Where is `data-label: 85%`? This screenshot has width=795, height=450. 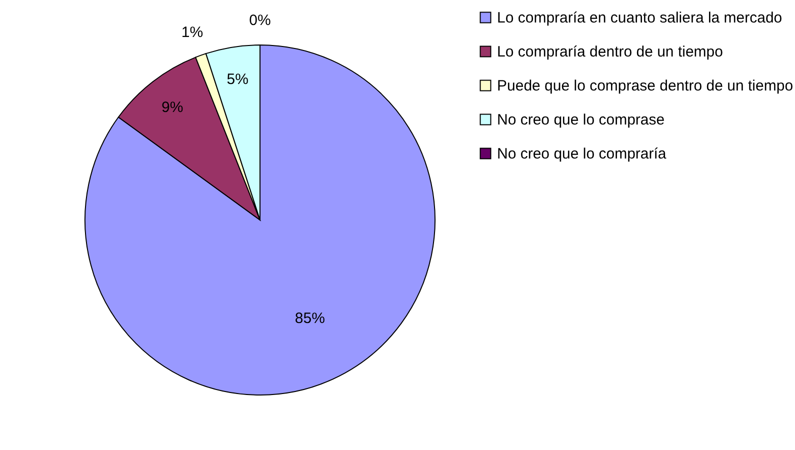 data-label: 85% is located at coordinates (309, 318).